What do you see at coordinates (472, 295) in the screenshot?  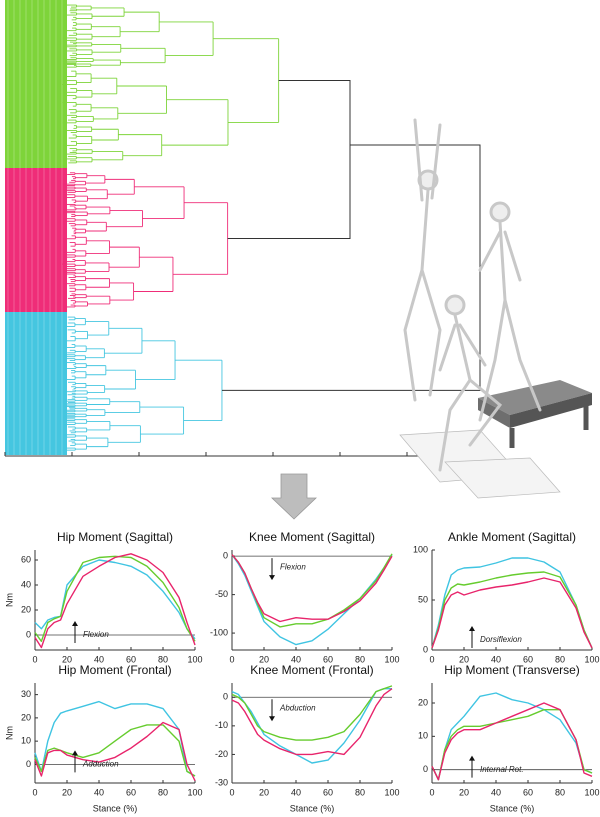 I see `skeleton` at bounding box center [472, 295].